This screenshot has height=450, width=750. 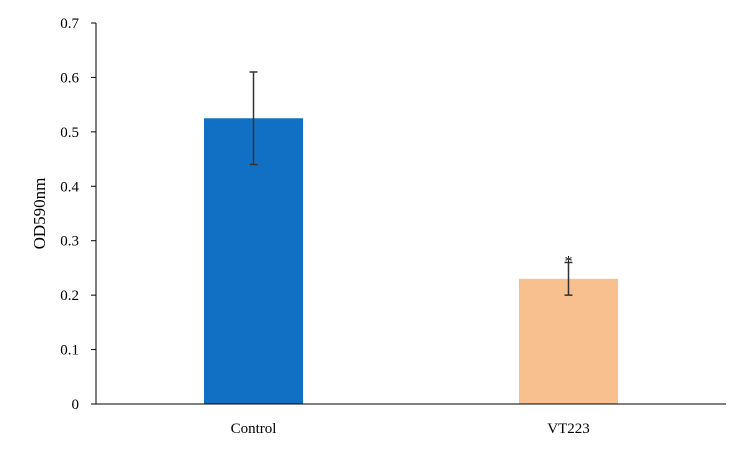 What do you see at coordinates (69, 296) in the screenshot?
I see `y-tick-label: 0.2` at bounding box center [69, 296].